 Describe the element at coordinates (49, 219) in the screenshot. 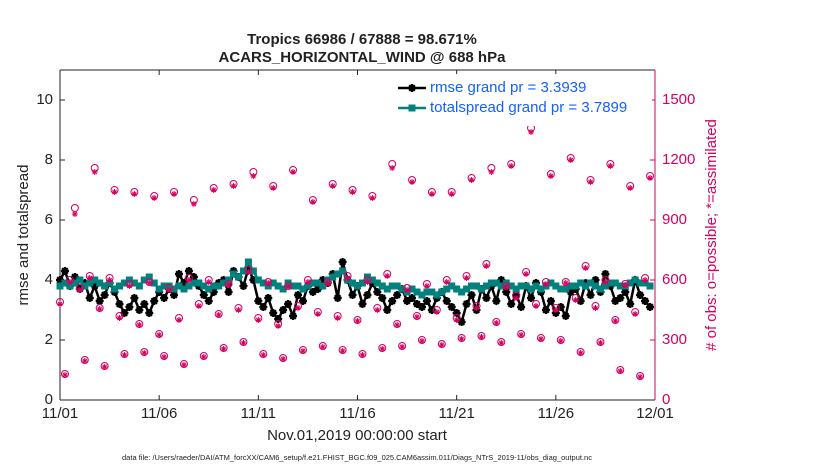

I see `y-tick-label: 6` at that location.